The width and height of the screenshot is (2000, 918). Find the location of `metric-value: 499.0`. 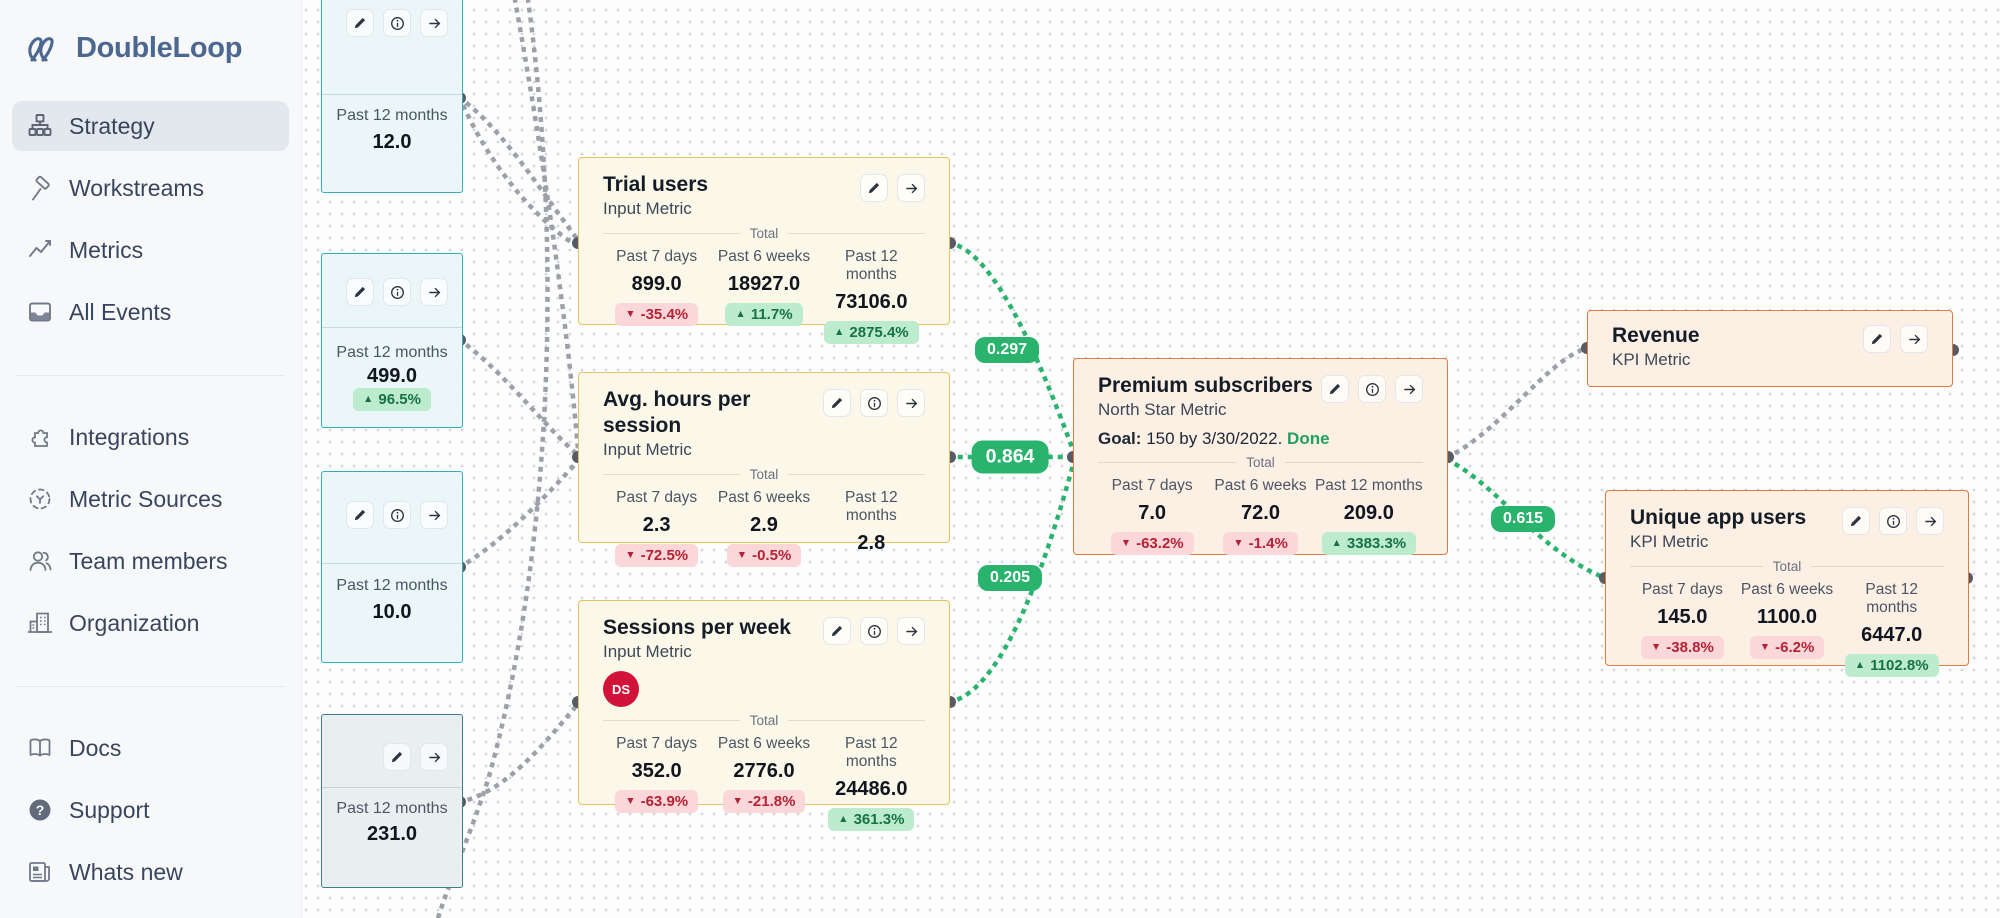

metric-value: 499.0 is located at coordinates (392, 376).